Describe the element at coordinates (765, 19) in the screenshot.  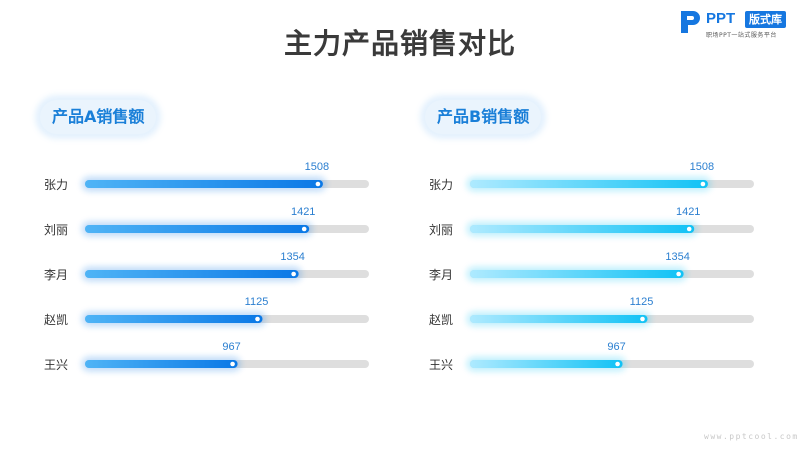
I see `logo-badge: 版式库` at that location.